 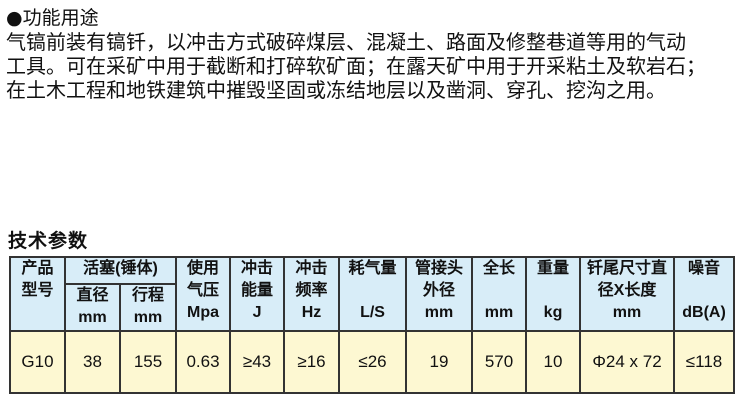 I want to click on description-line: 在土木工程和地铁建筑中摧毁坚固或冻结地层以及凿洞、穿孔、挖沟之用。, so click(x=336, y=90).